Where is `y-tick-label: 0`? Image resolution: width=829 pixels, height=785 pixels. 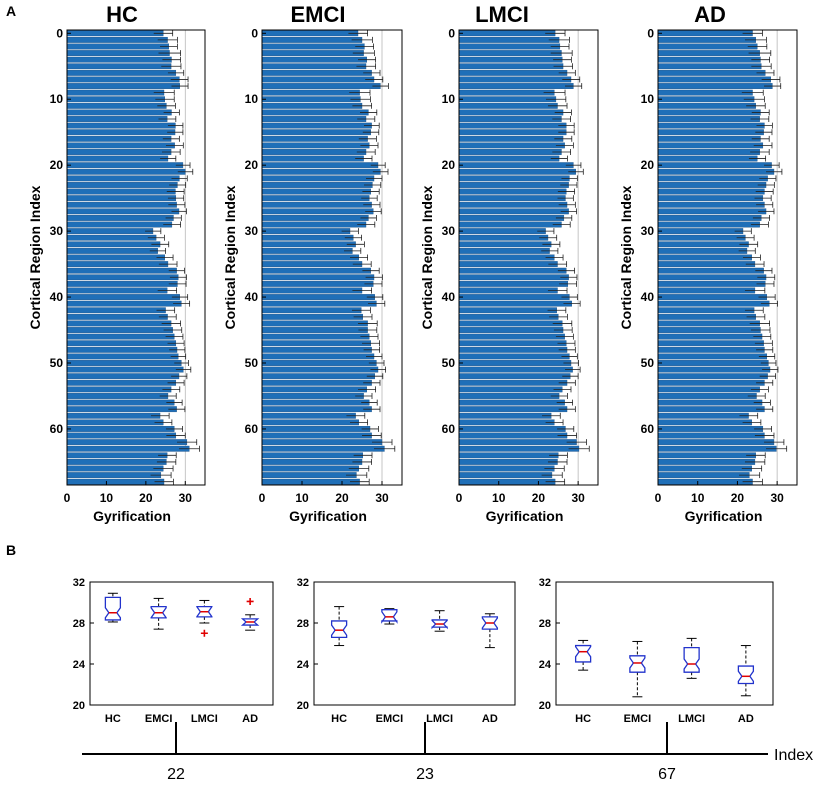
y-tick-label: 0 is located at coordinates (59, 33).